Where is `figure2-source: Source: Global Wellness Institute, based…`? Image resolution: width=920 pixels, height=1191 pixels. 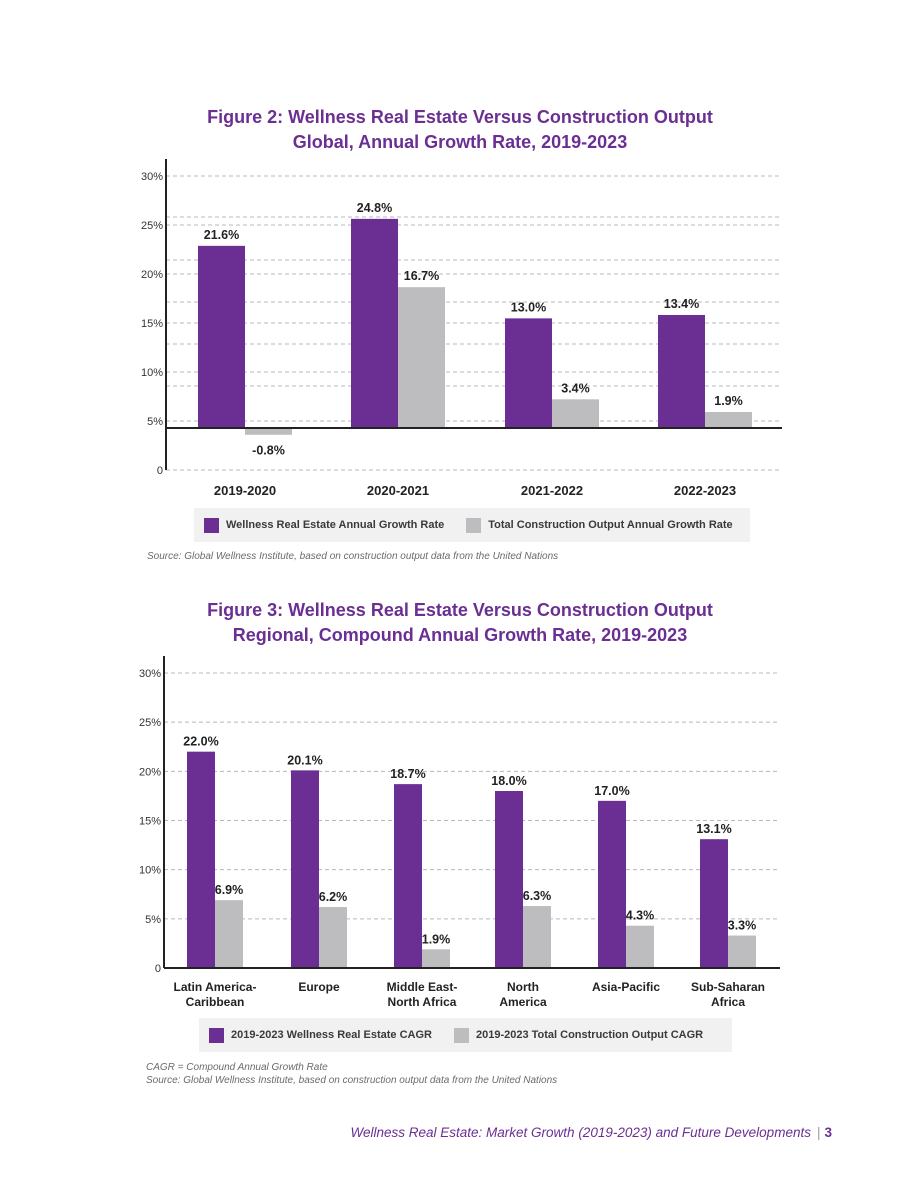 figure2-source: Source: Global Wellness Institute, based… is located at coordinates (353, 556).